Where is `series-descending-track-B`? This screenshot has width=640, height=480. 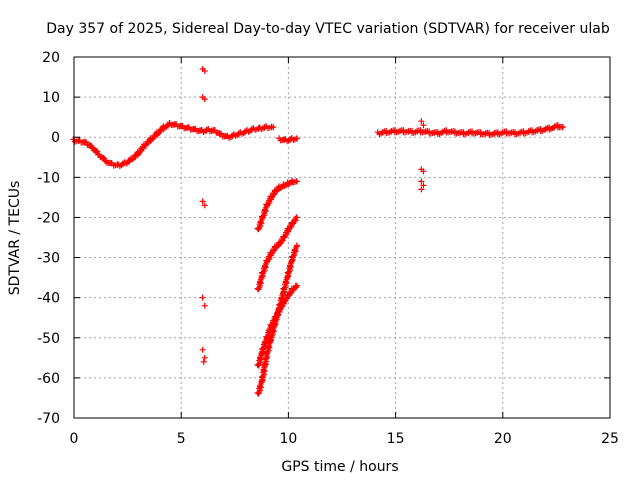 series-descending-track-B is located at coordinates (277, 253).